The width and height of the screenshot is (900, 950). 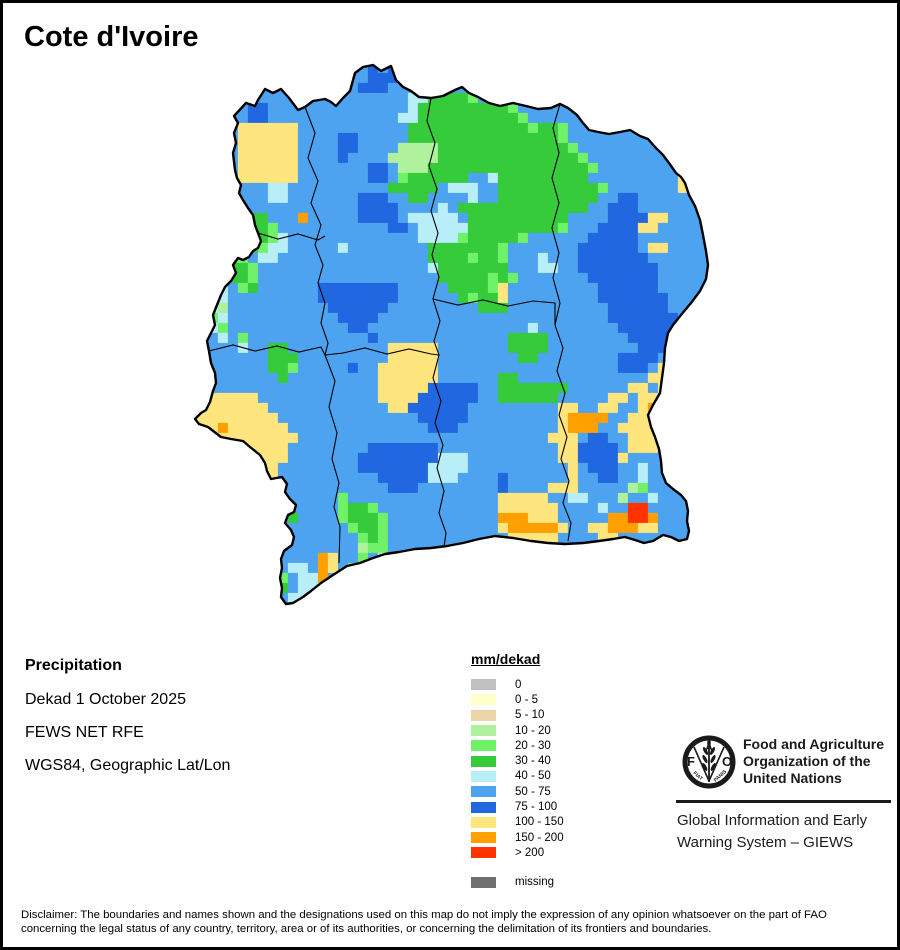 I want to click on legend-item: 100 - 150, so click(x=517, y=822).